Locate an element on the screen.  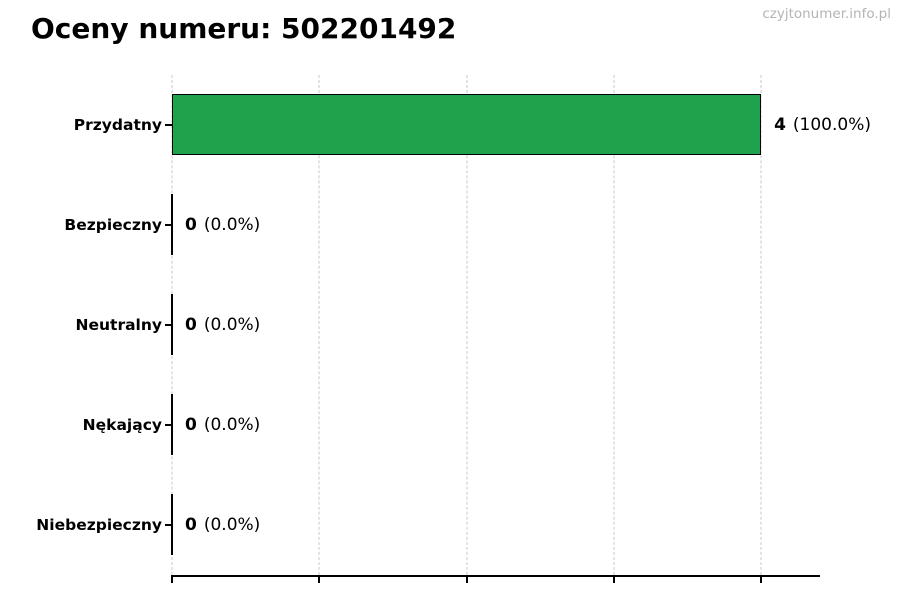
value-percent: (100.0%) is located at coordinates (832, 124).